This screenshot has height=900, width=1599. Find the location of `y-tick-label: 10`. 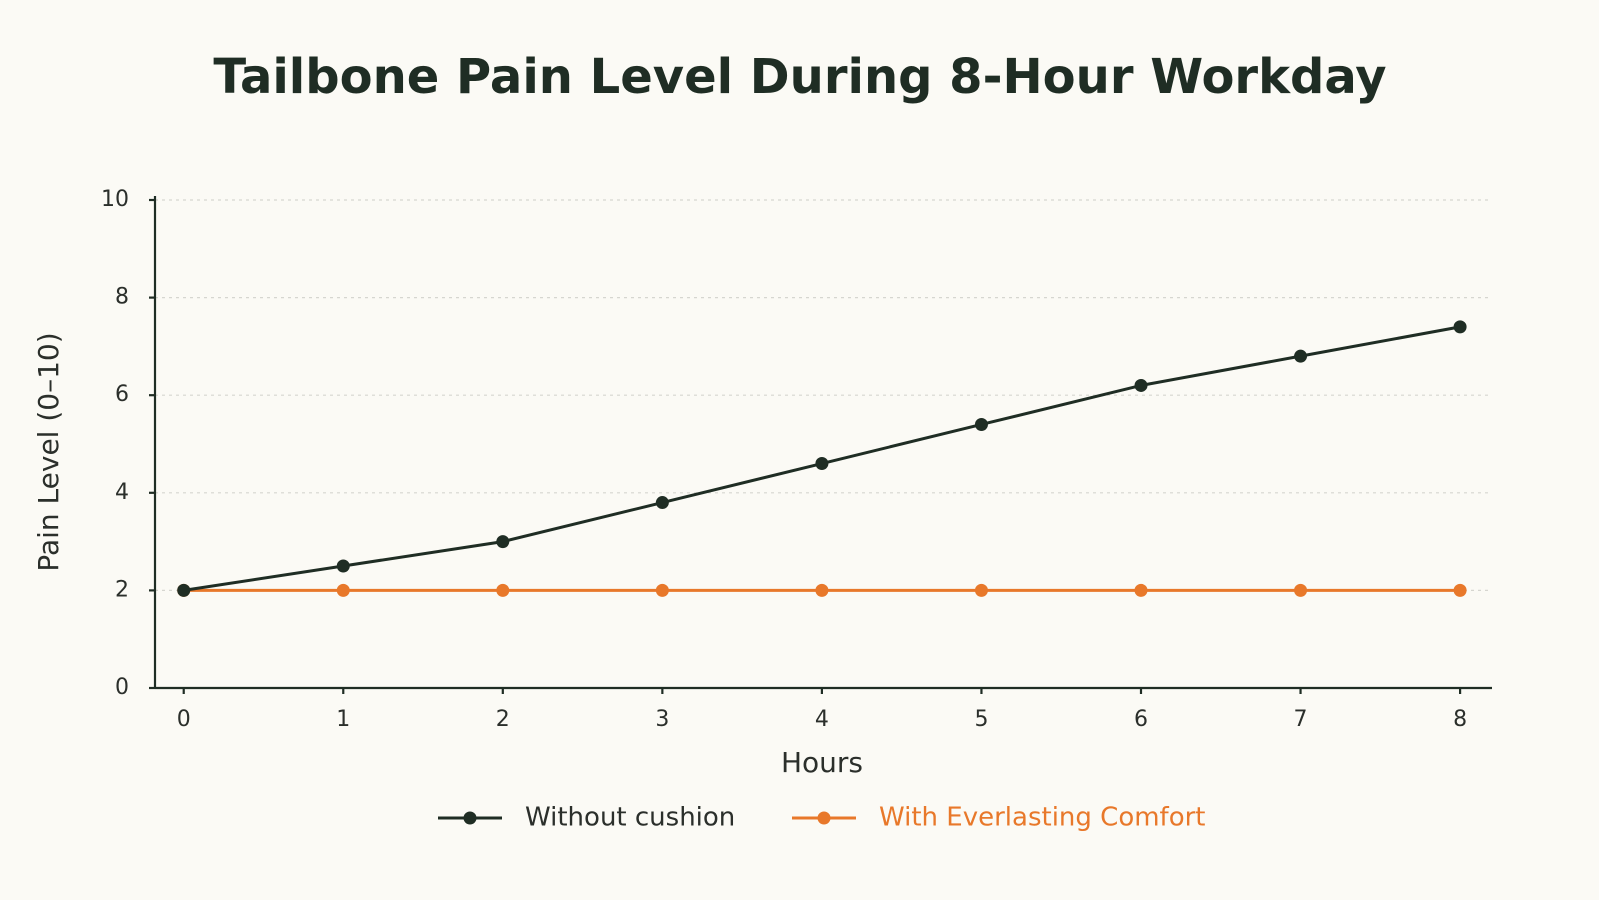

y-tick-label: 10 is located at coordinates (115, 199).